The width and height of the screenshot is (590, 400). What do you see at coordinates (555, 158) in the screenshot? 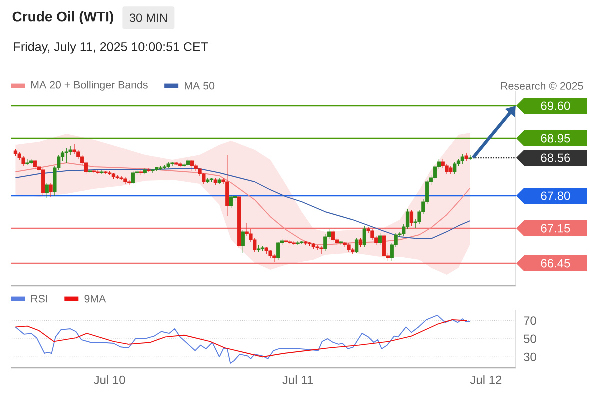
I see `y-tick-label: 68.56` at bounding box center [555, 158].